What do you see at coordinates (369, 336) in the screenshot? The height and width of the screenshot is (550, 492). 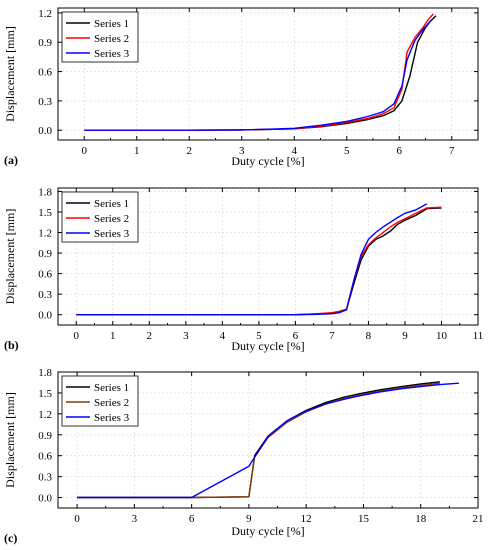 I see `x-tick-label: 8` at bounding box center [369, 336].